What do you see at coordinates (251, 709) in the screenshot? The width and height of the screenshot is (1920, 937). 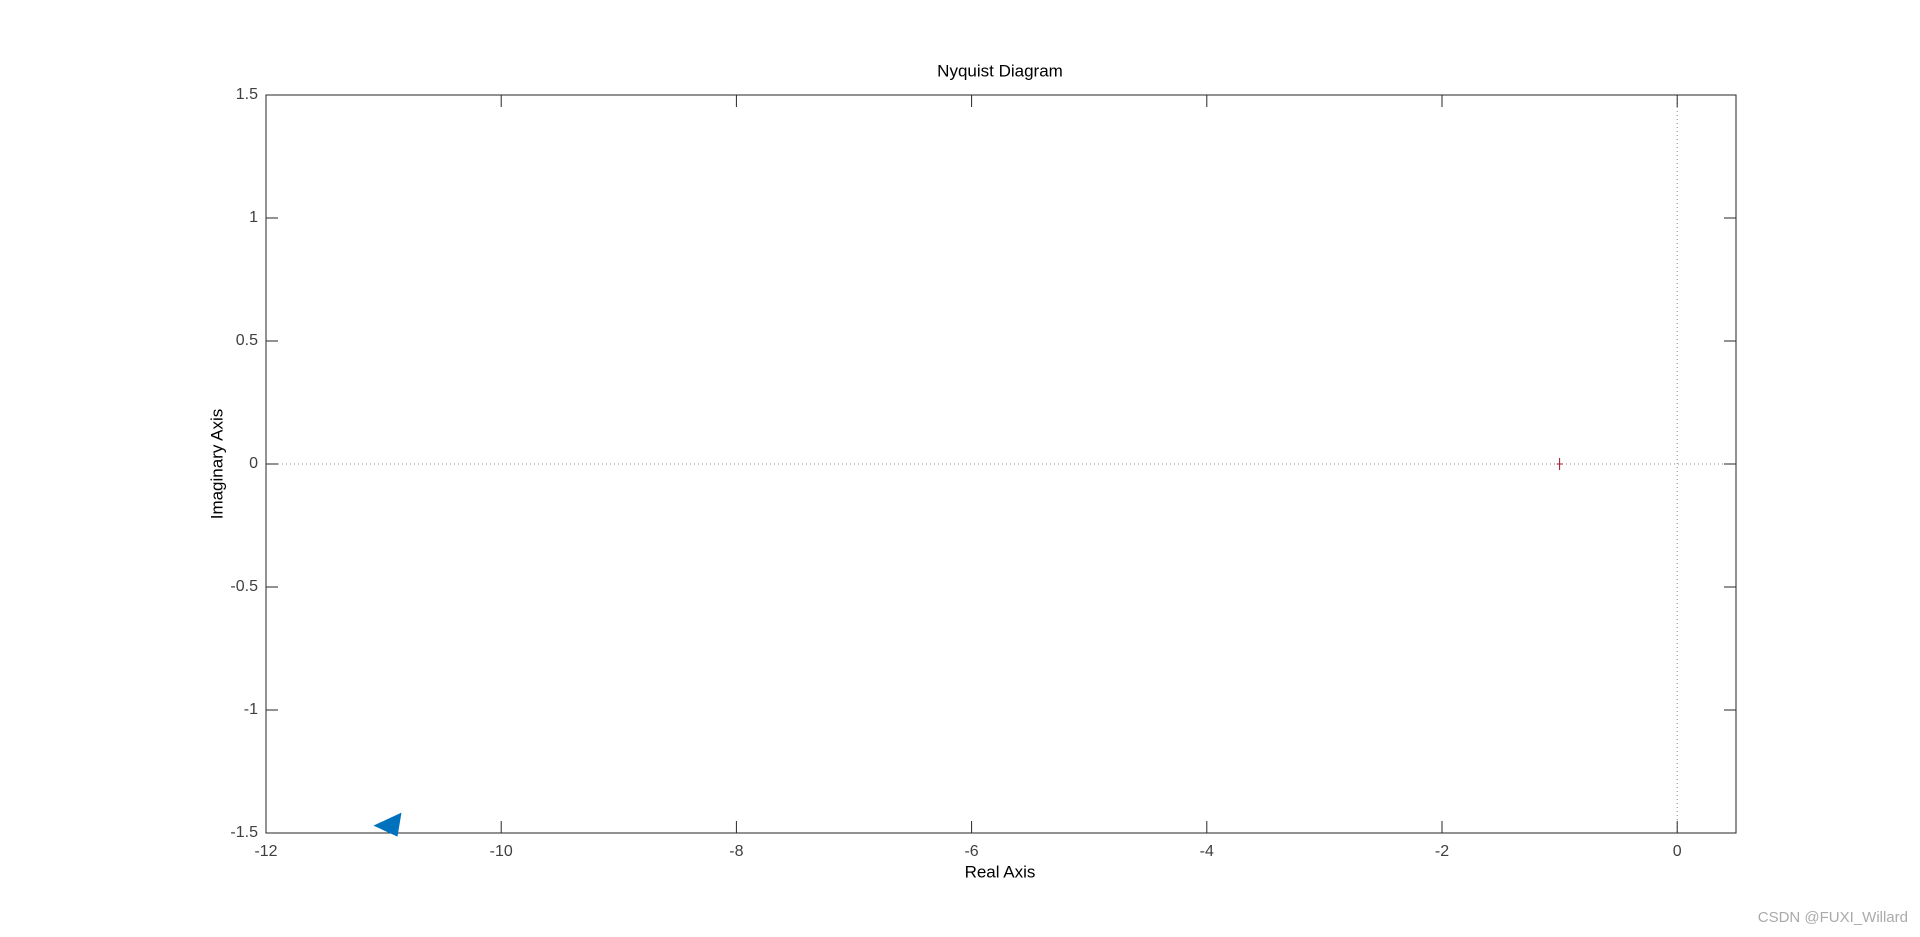 I see `y-tick-label: -1` at bounding box center [251, 709].